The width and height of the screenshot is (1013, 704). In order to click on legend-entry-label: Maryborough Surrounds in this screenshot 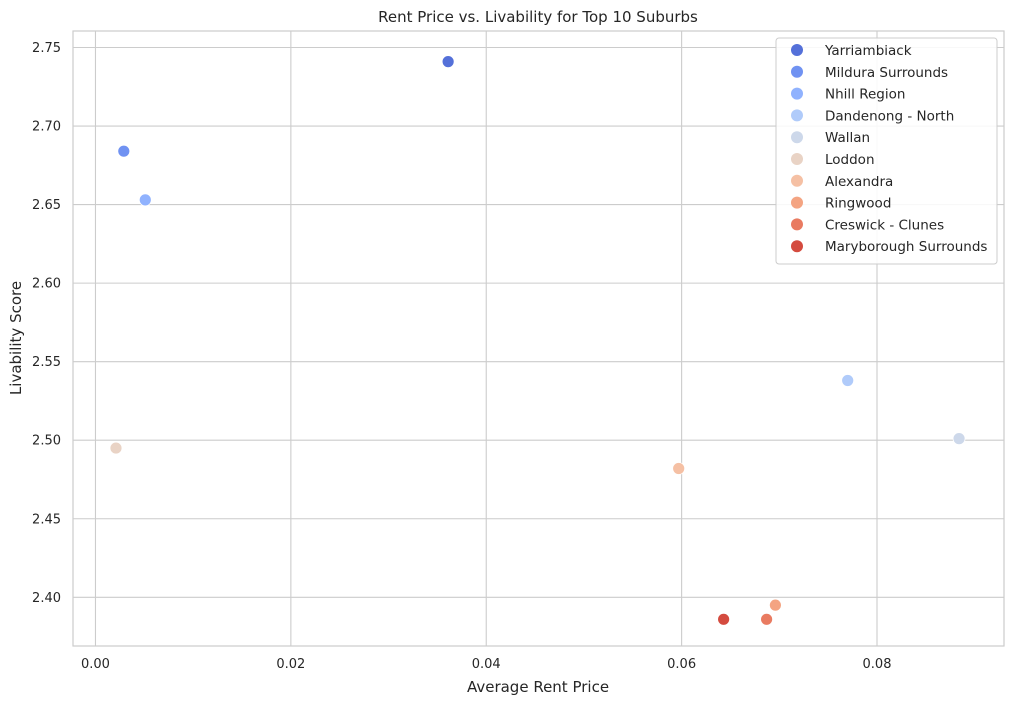, I will do `click(906, 247)`.